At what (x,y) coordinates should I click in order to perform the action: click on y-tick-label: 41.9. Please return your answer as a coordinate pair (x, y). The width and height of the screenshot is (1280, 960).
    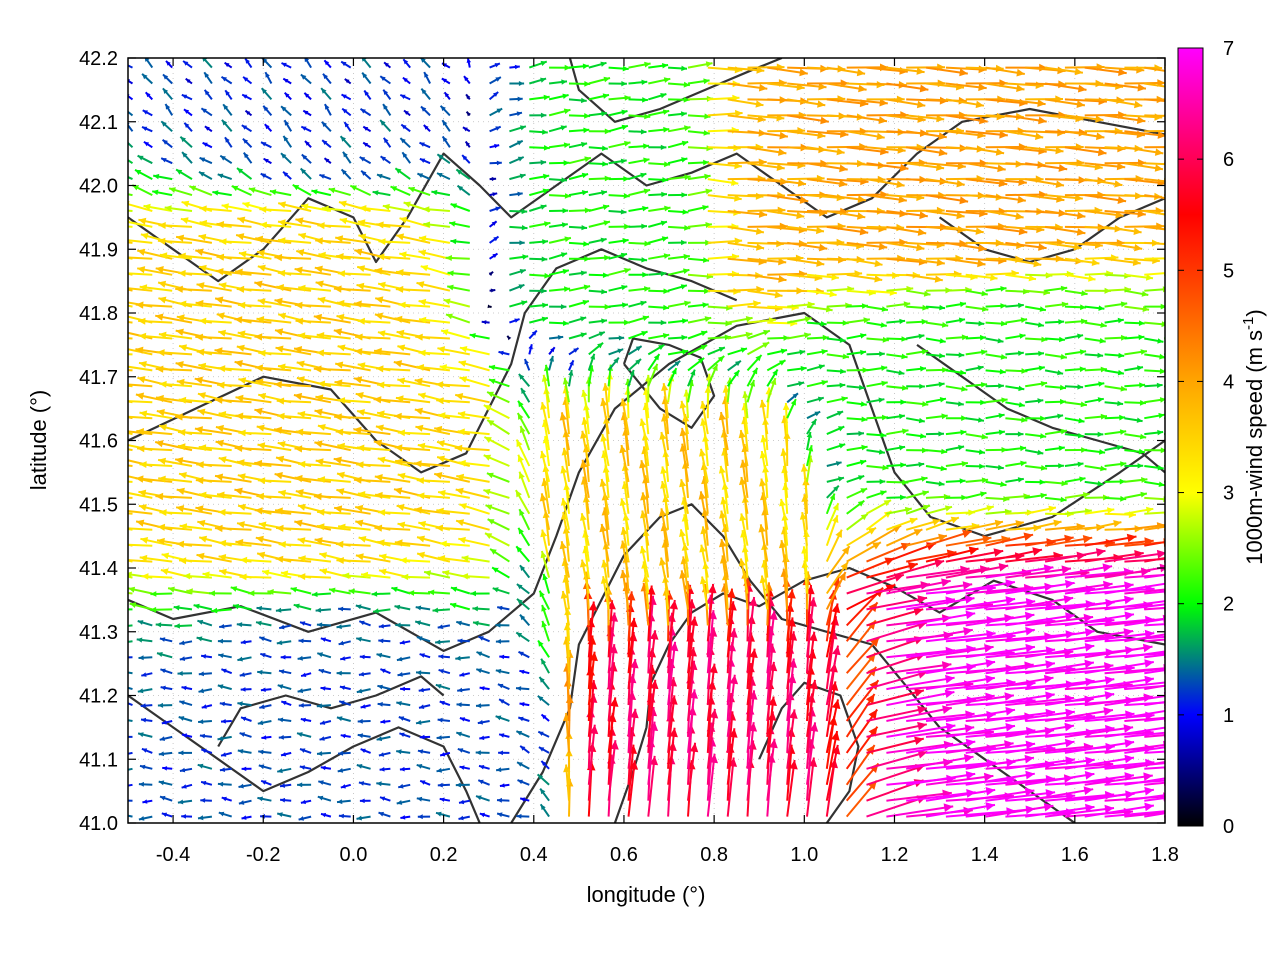
    Looking at the image, I should click on (98, 250).